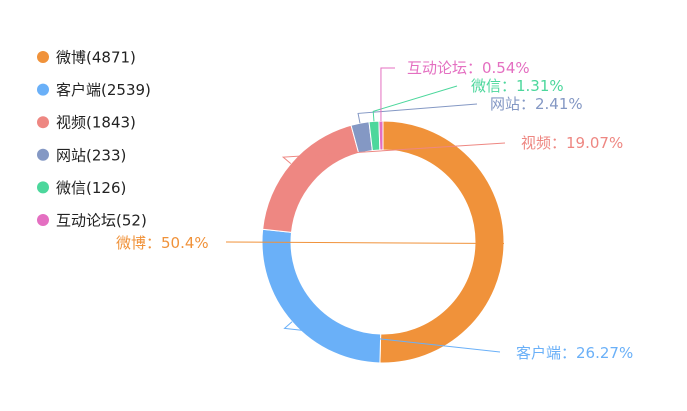 Image resolution: width=687 pixels, height=411 pixels. Describe the element at coordinates (91, 188) in the screenshot. I see `legend-label: 微信(126)` at that location.